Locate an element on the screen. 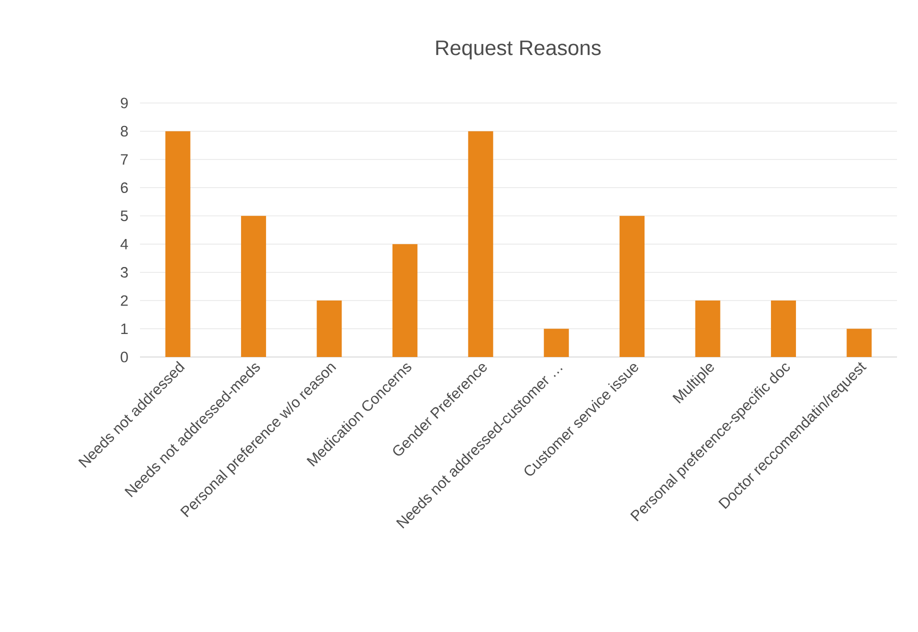  y-tick-label: 8 is located at coordinates (124, 131).